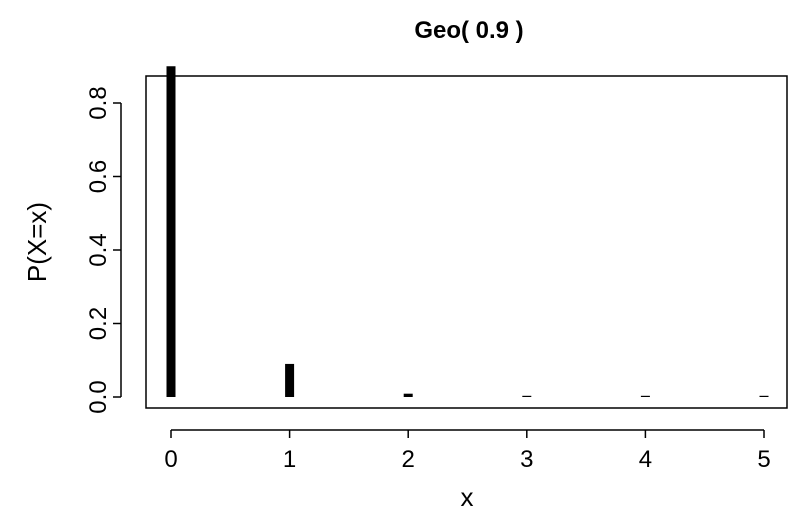  Describe the element at coordinates (526, 459) in the screenshot. I see `x-tick-label: 3` at that location.